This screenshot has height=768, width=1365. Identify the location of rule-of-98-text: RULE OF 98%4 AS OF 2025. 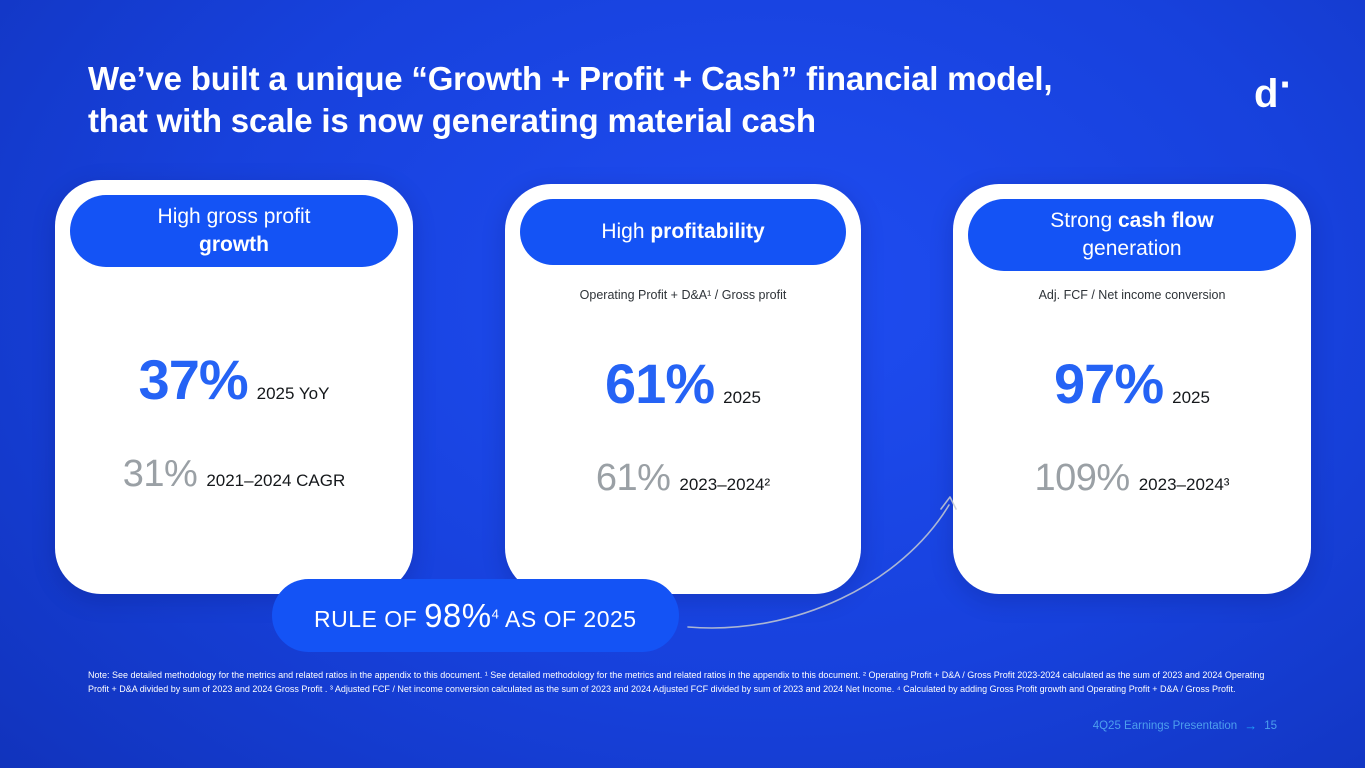
(475, 616).